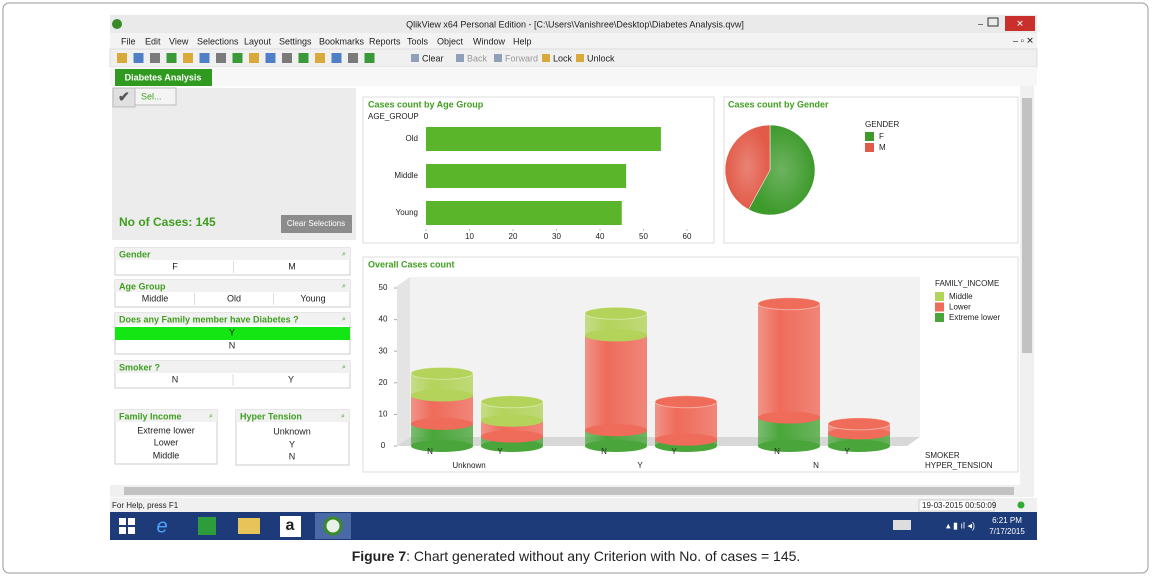 This screenshot has width=1152, height=577. I want to click on listbox-item: M, so click(292, 266).